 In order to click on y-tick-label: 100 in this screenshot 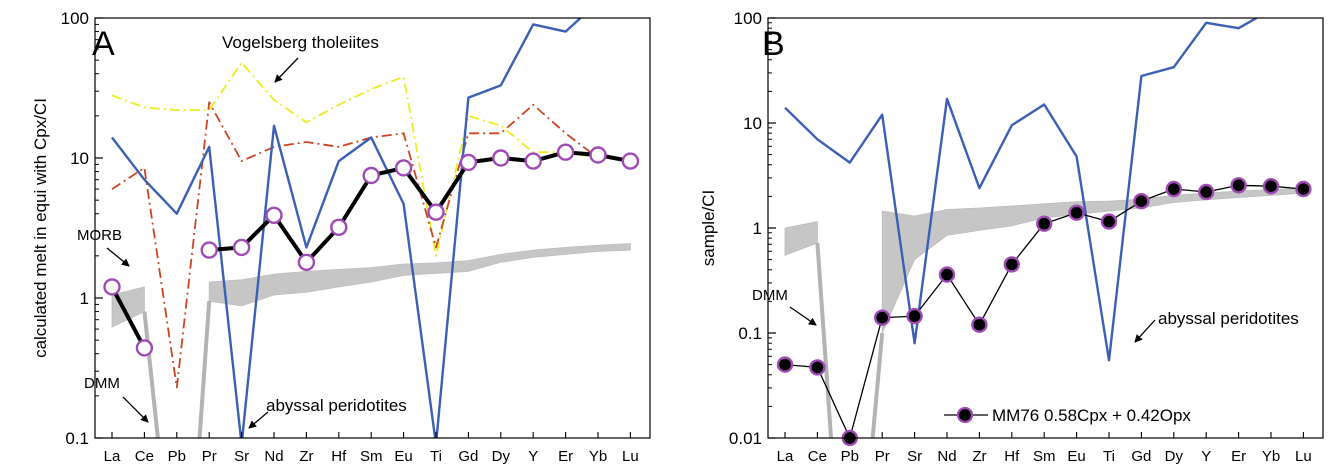, I will do `click(75, 18)`.